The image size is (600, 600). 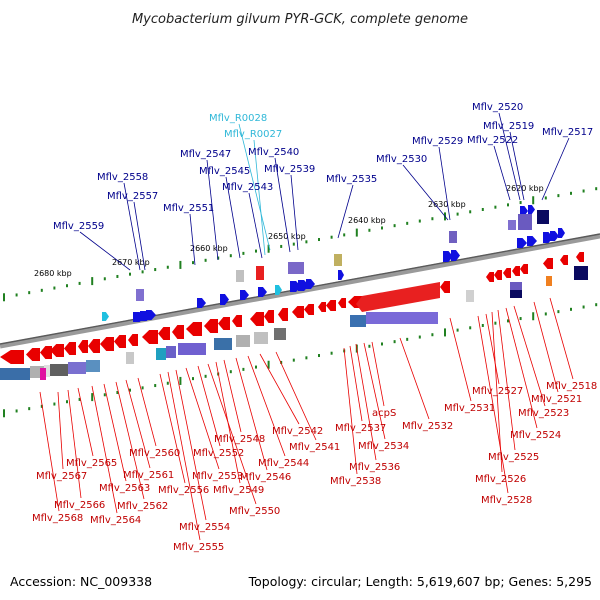 What do you see at coordinates (131, 262) in the screenshot?
I see `kbp-label: 2670 kbp` at bounding box center [131, 262].